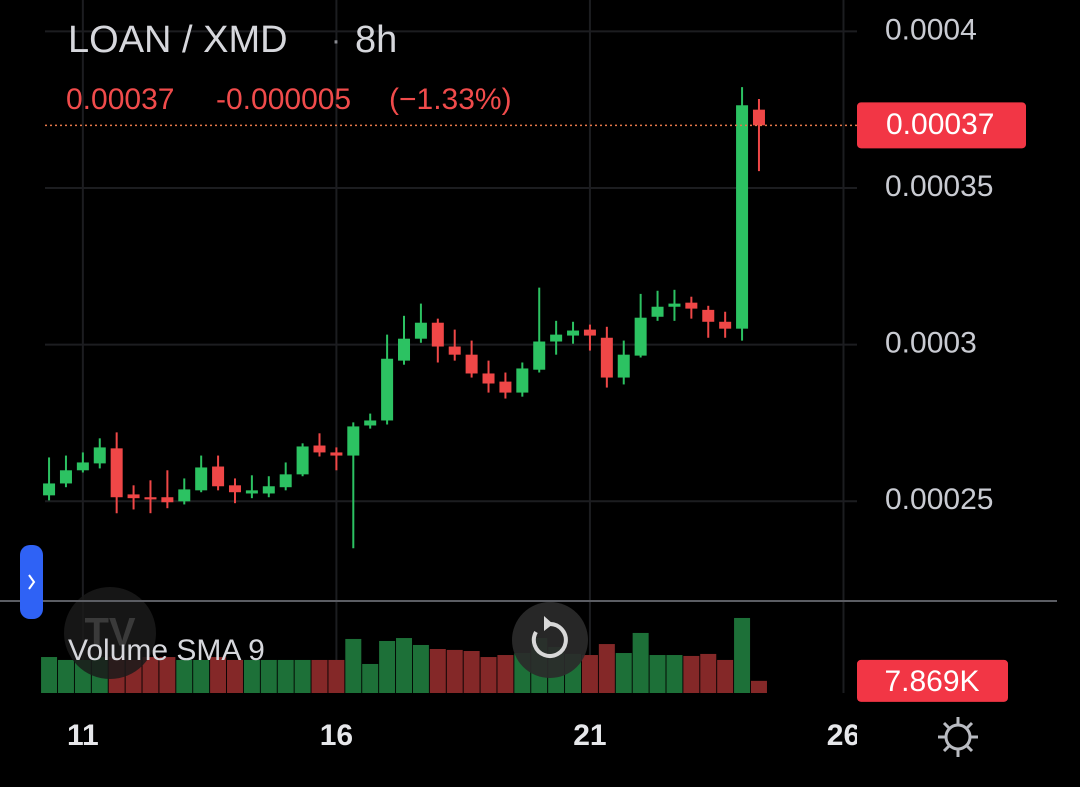 This screenshot has width=1080, height=787. I want to click on settings-icon-teeth, so click(958, 737).